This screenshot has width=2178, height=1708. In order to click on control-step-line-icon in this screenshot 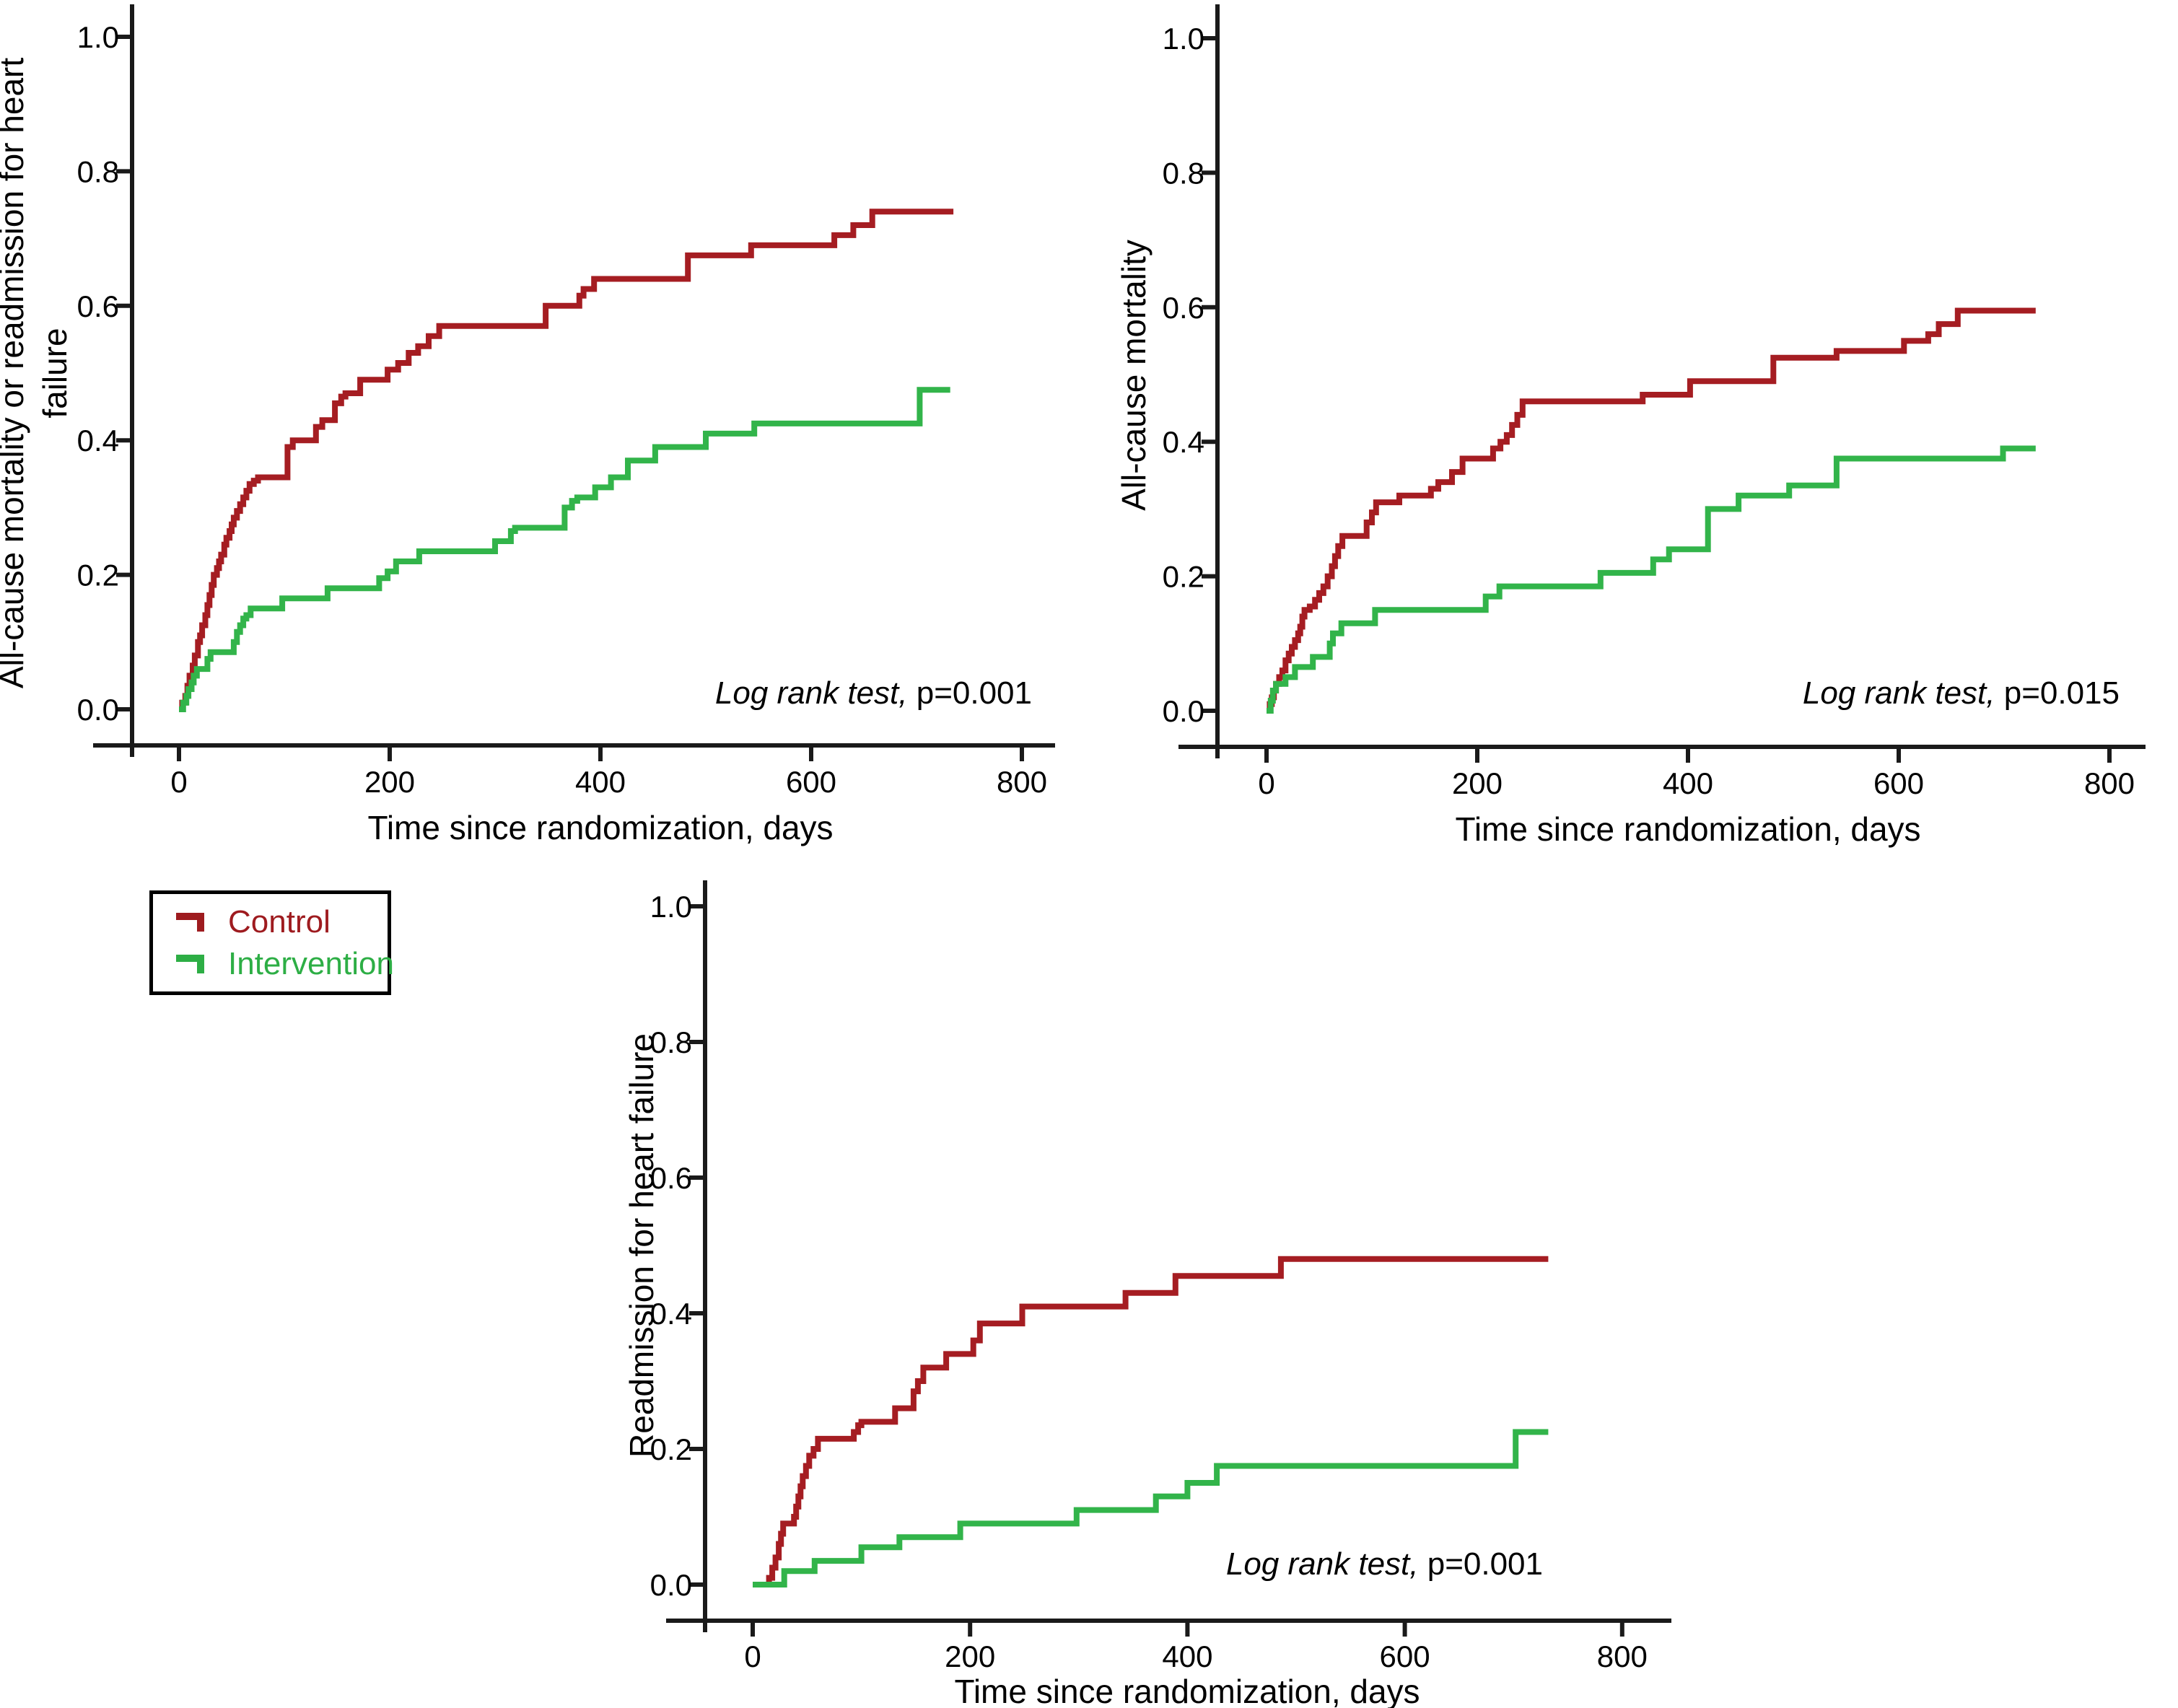, I will do `click(190, 922)`.